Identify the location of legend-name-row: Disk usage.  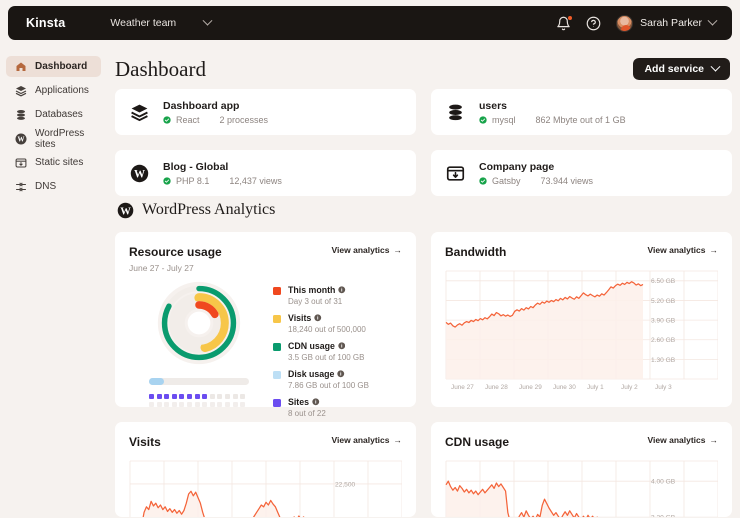
(328, 374).